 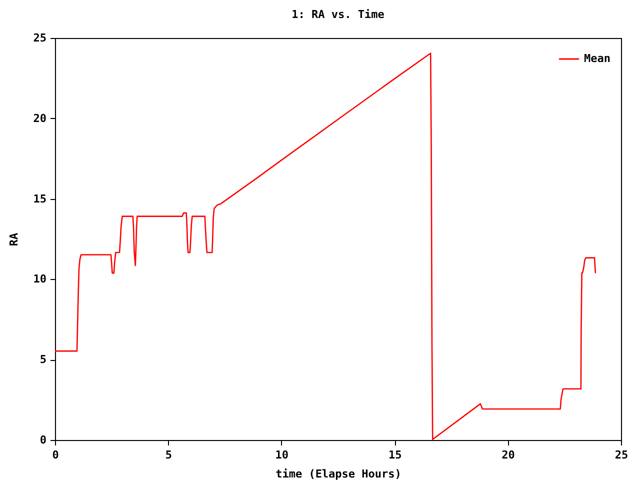 What do you see at coordinates (338, 14) in the screenshot?
I see `chart-title: 1: RA vs. Time` at bounding box center [338, 14].